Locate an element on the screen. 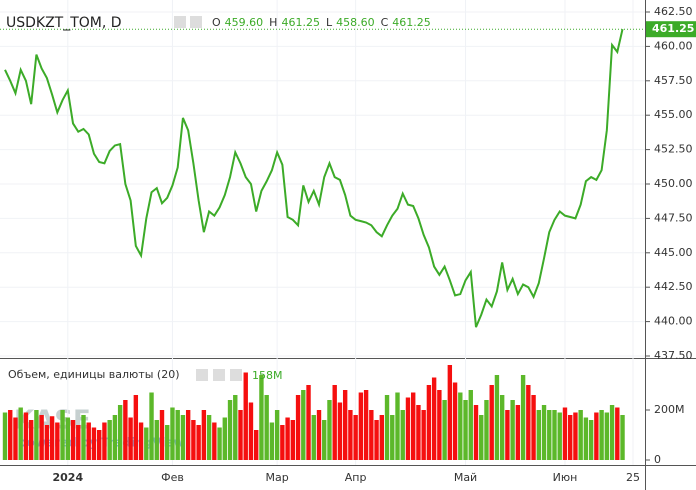 This screenshot has height=490, width=696. volume-ma-value: 158M is located at coordinates (267, 375).